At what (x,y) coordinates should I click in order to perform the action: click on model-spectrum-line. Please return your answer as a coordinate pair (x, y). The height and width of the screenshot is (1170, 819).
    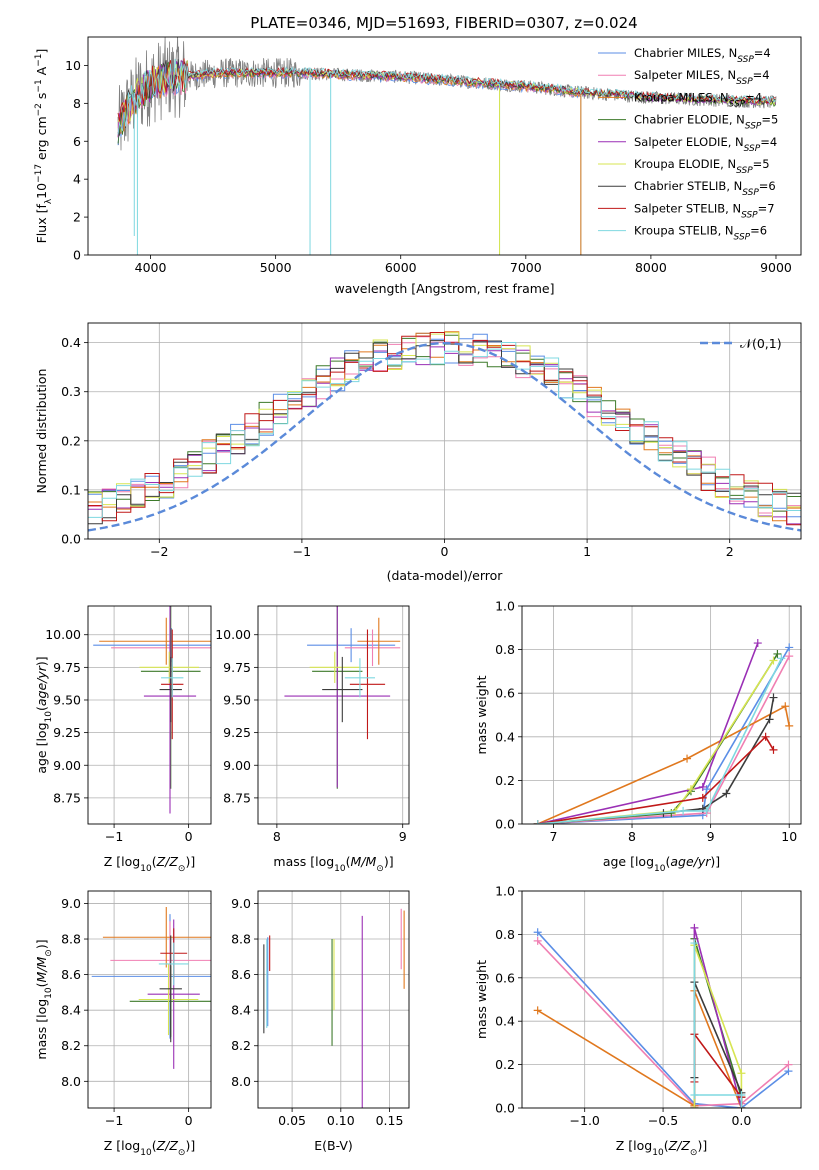
    Looking at the image, I should click on (446, 96).